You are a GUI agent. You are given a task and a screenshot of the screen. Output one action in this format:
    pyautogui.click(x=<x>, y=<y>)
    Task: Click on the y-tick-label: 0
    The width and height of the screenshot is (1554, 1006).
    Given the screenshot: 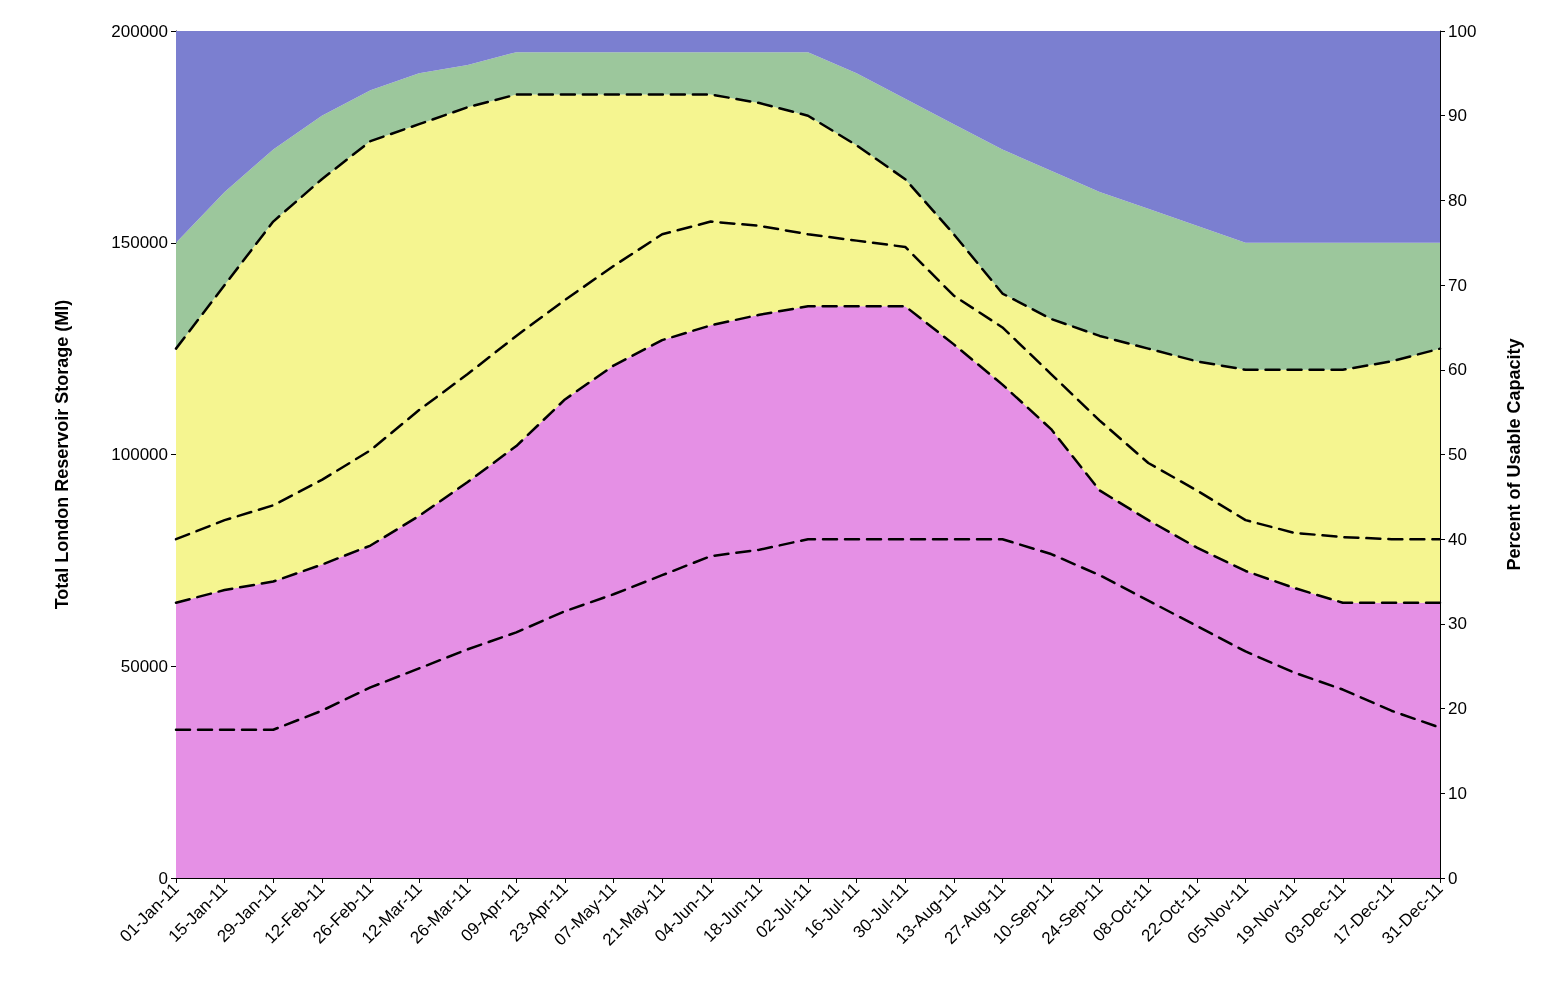 What is the action you would take?
    pyautogui.click(x=163, y=878)
    